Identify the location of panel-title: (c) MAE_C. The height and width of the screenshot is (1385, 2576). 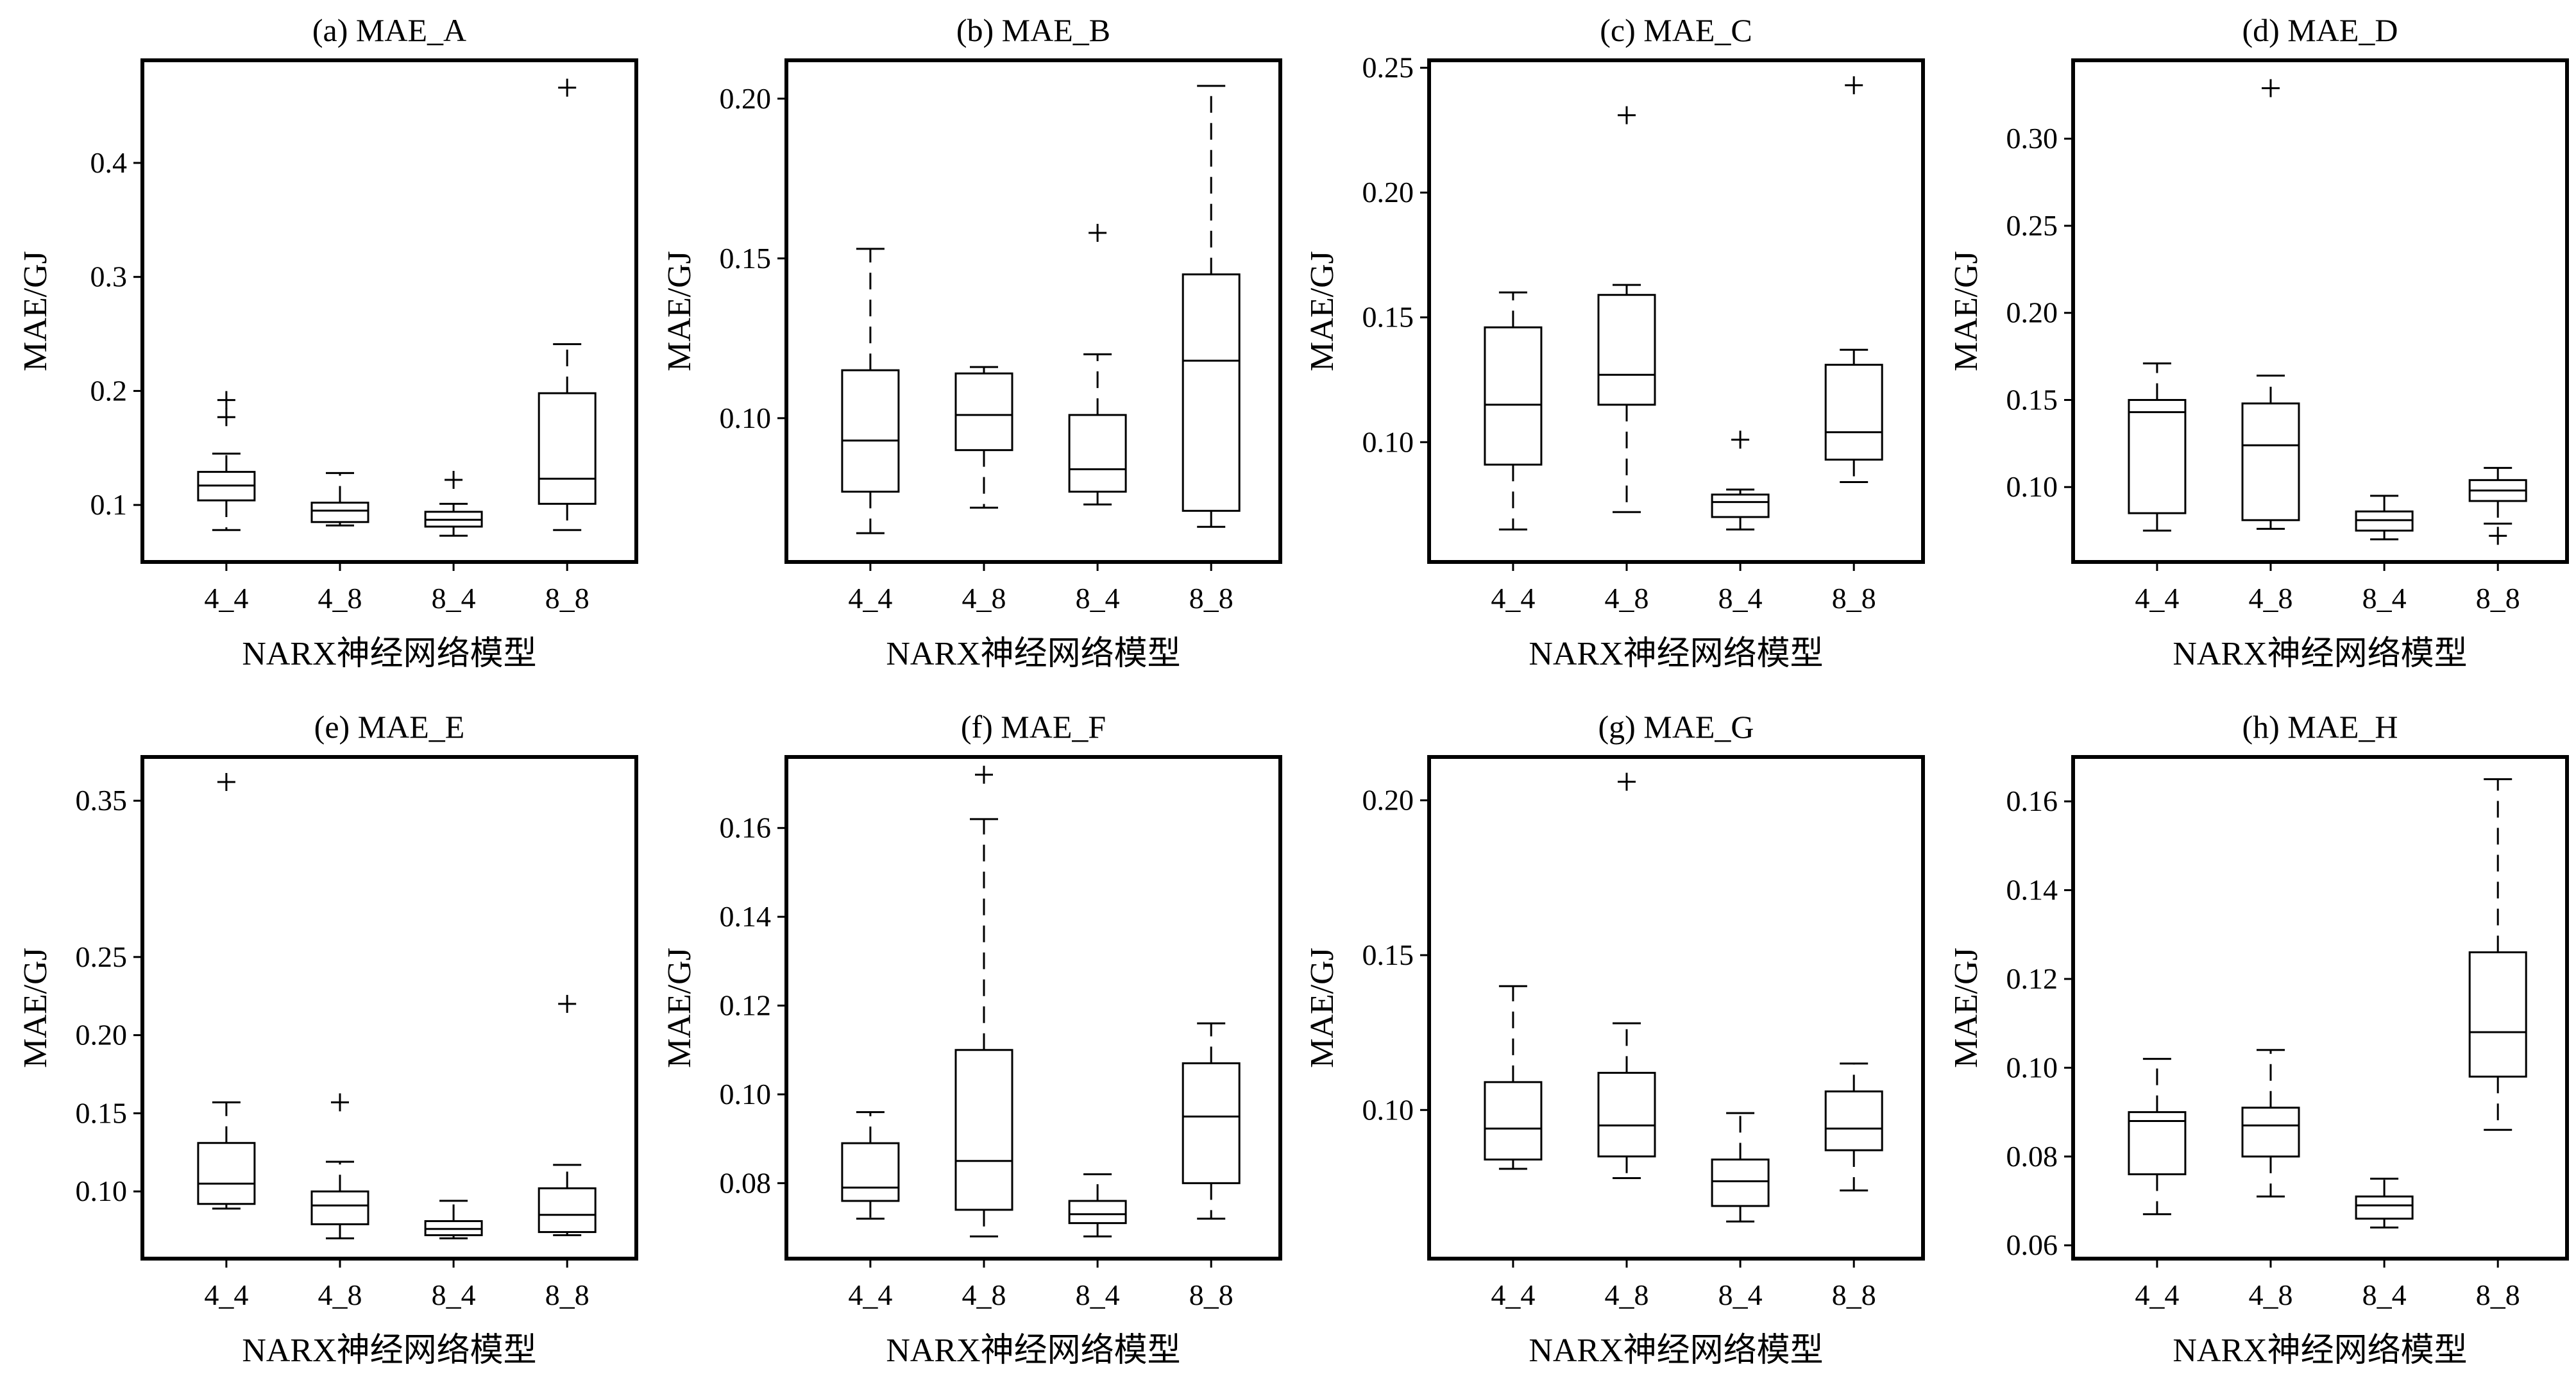
(1676, 30).